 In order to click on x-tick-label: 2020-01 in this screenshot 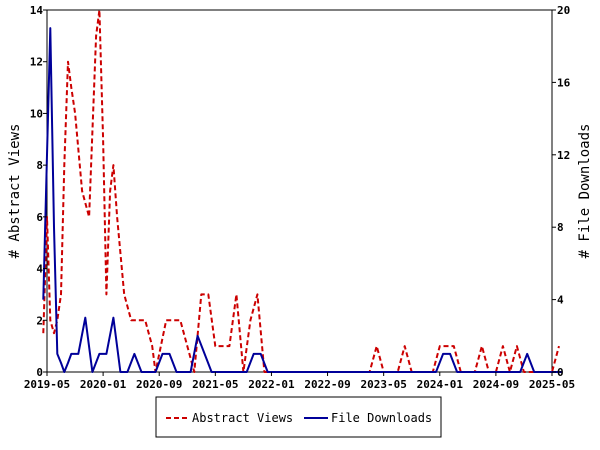, I will do `click(103, 384)`.